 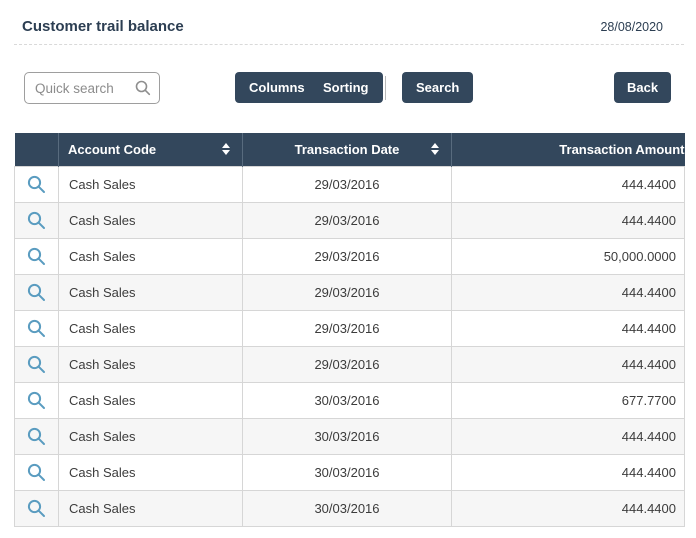 What do you see at coordinates (36, 149) in the screenshot?
I see `header-icon-column` at bounding box center [36, 149].